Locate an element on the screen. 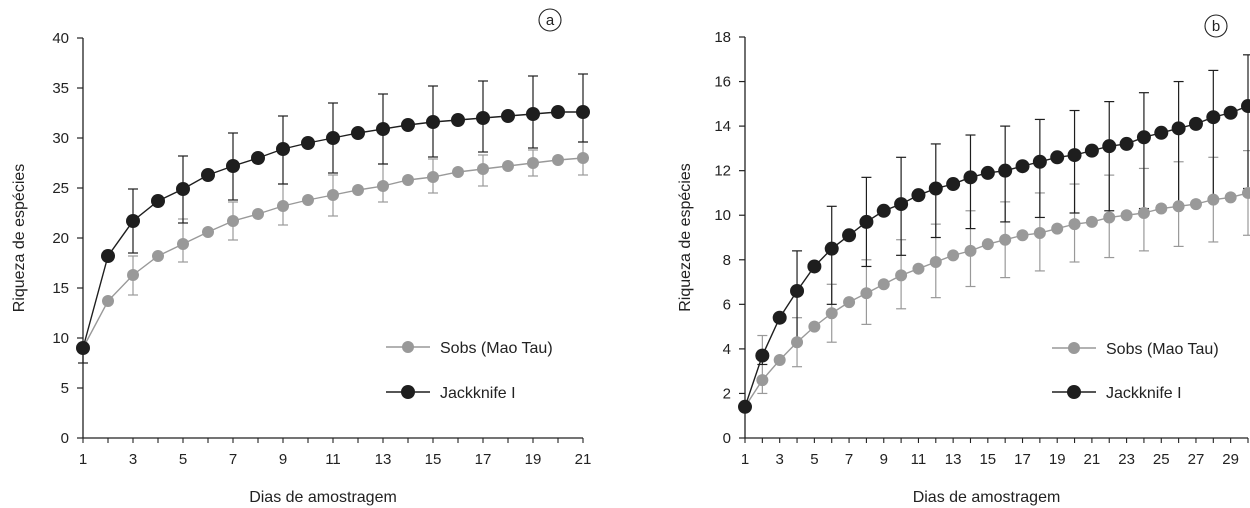 This screenshot has width=1250, height=508. y-tick-label: 15 is located at coordinates (60, 288).